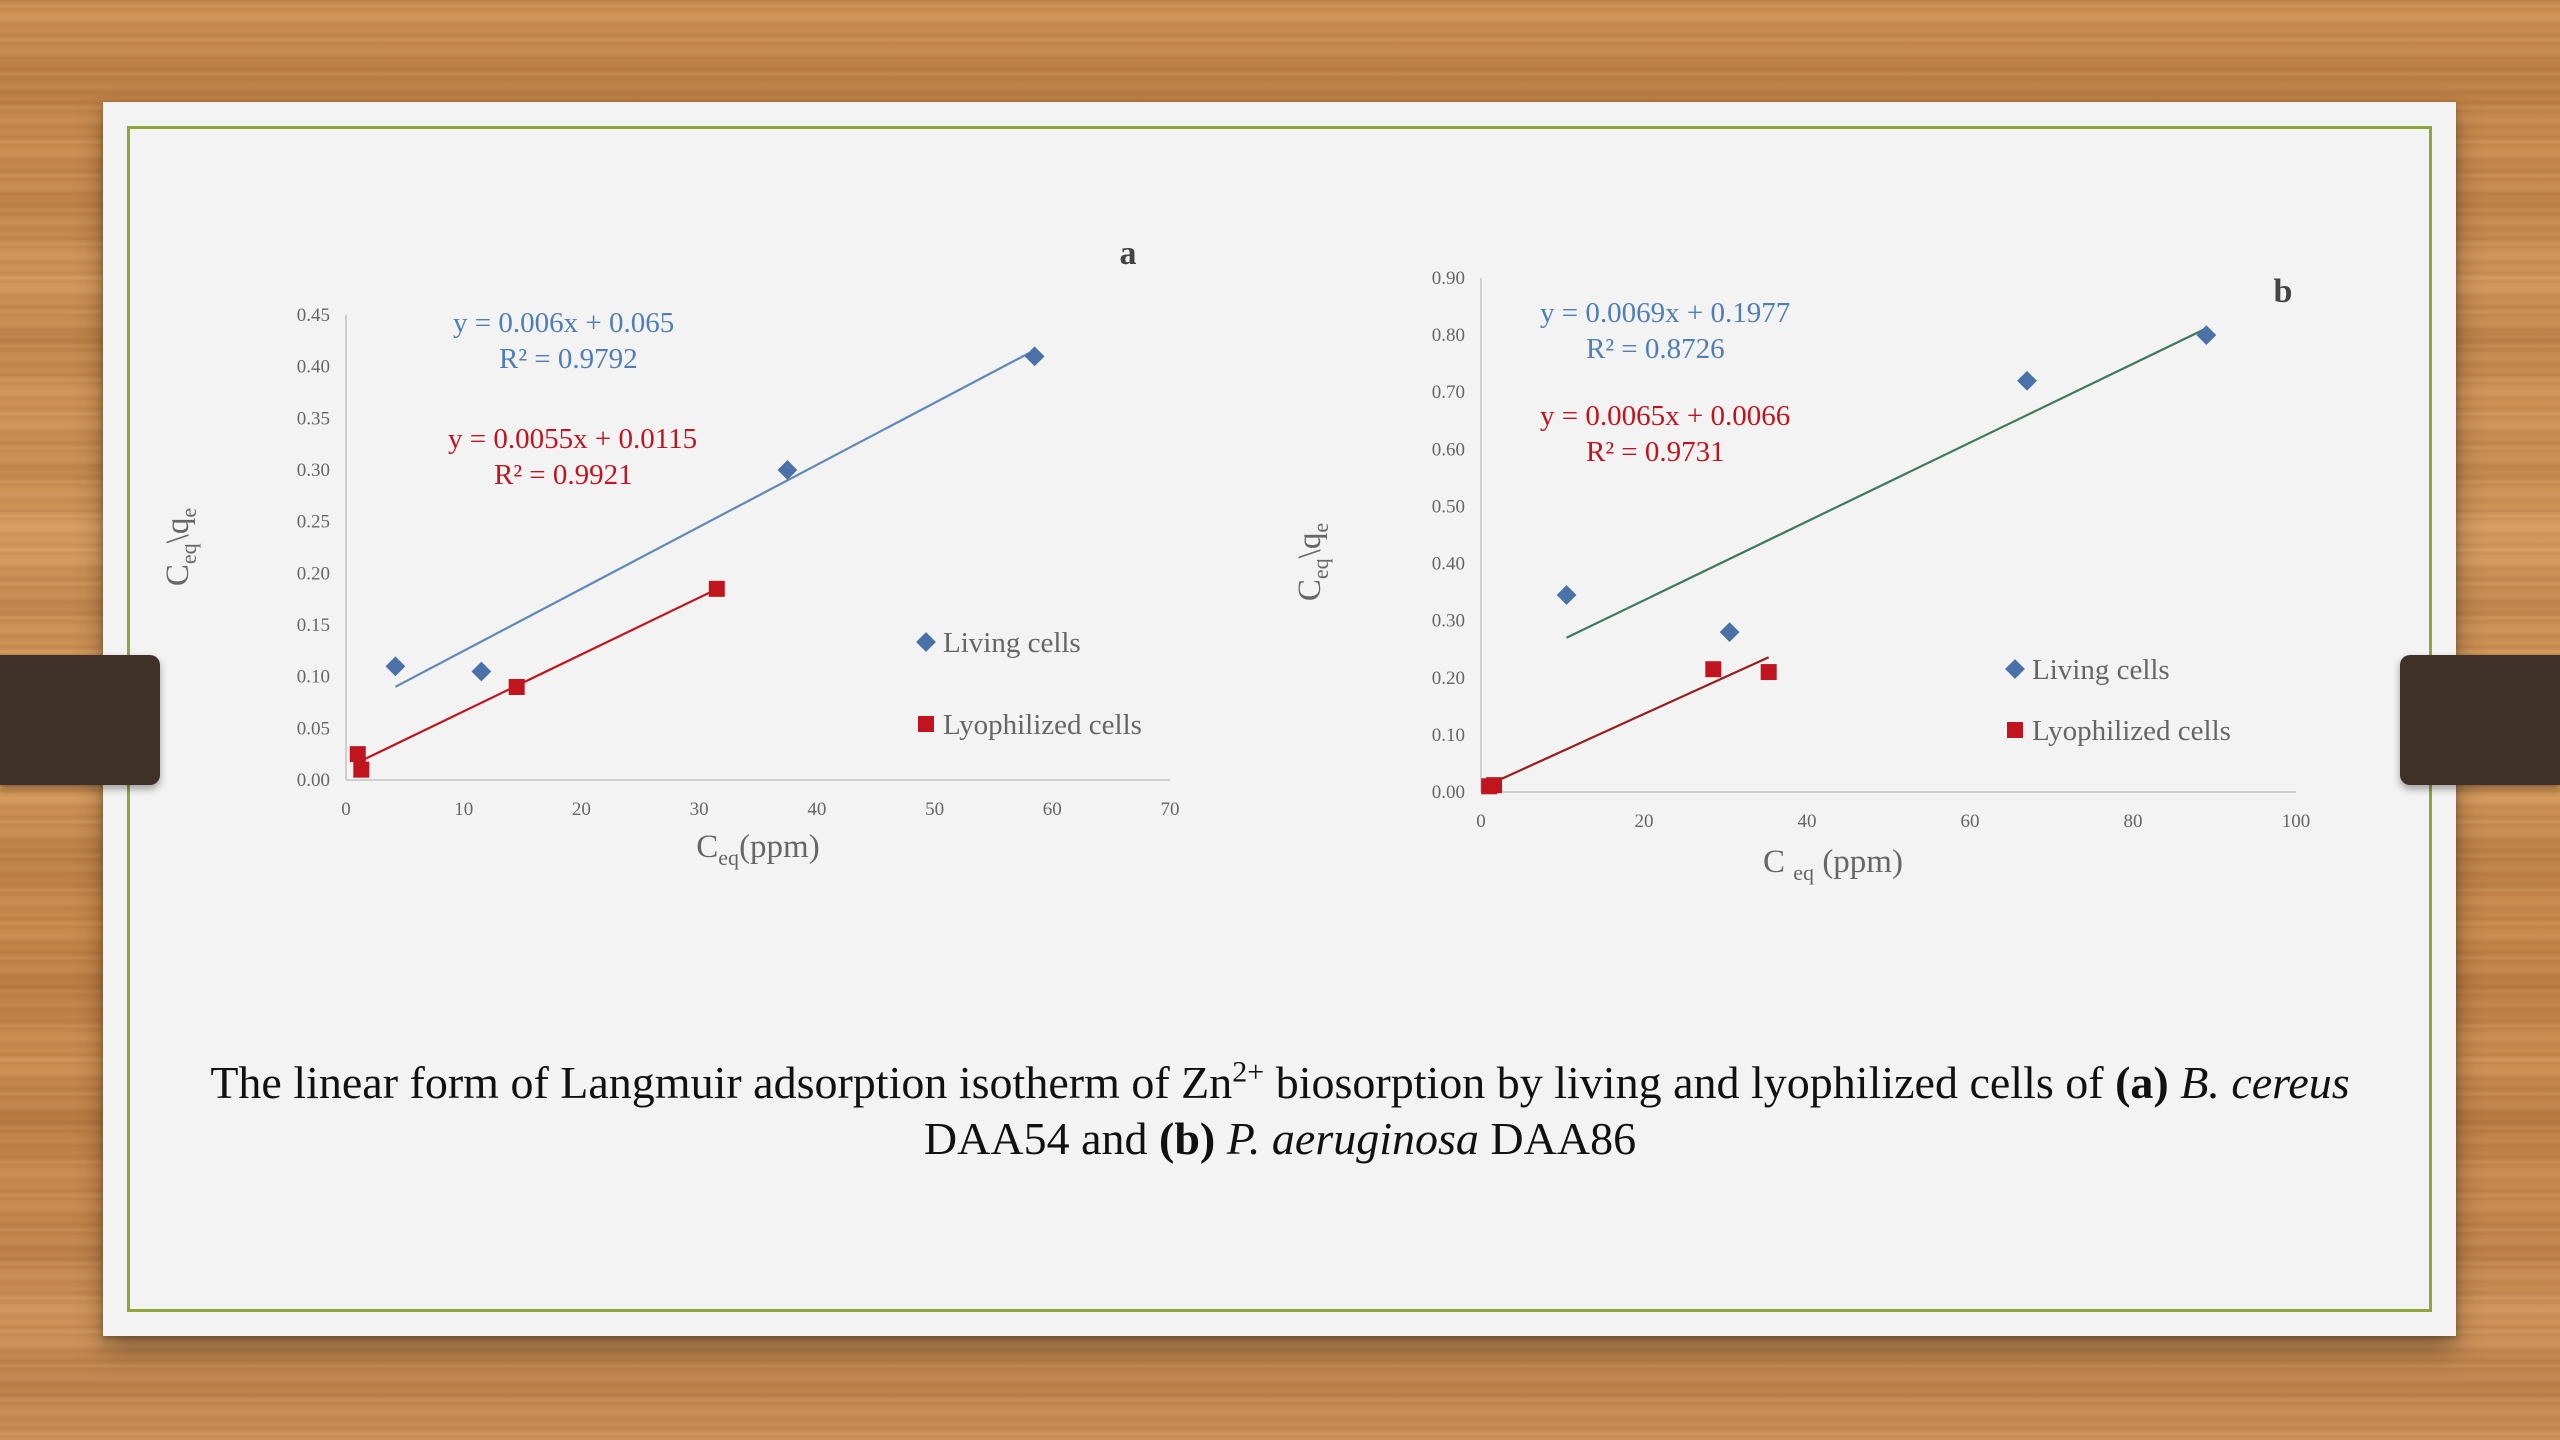 This screenshot has height=1440, width=2560. I want to click on caption-label-a: (a), so click(2142, 1082).